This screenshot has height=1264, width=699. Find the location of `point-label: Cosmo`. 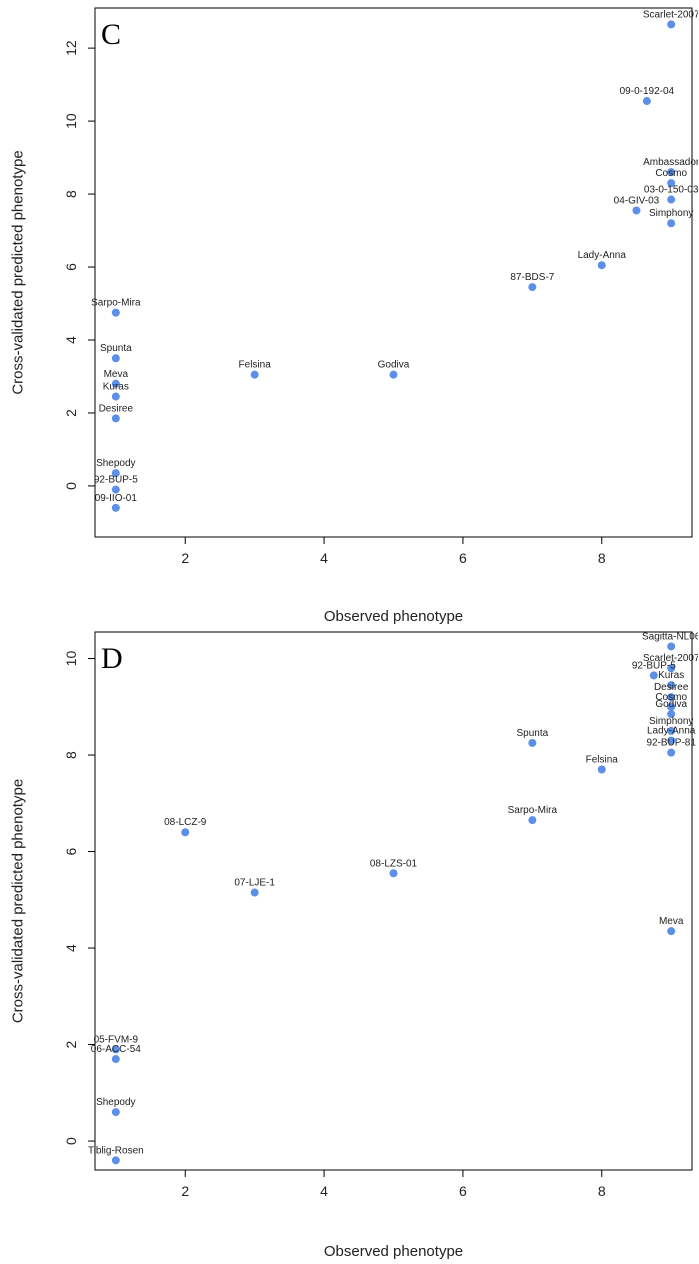

point-label: Cosmo is located at coordinates (671, 173).